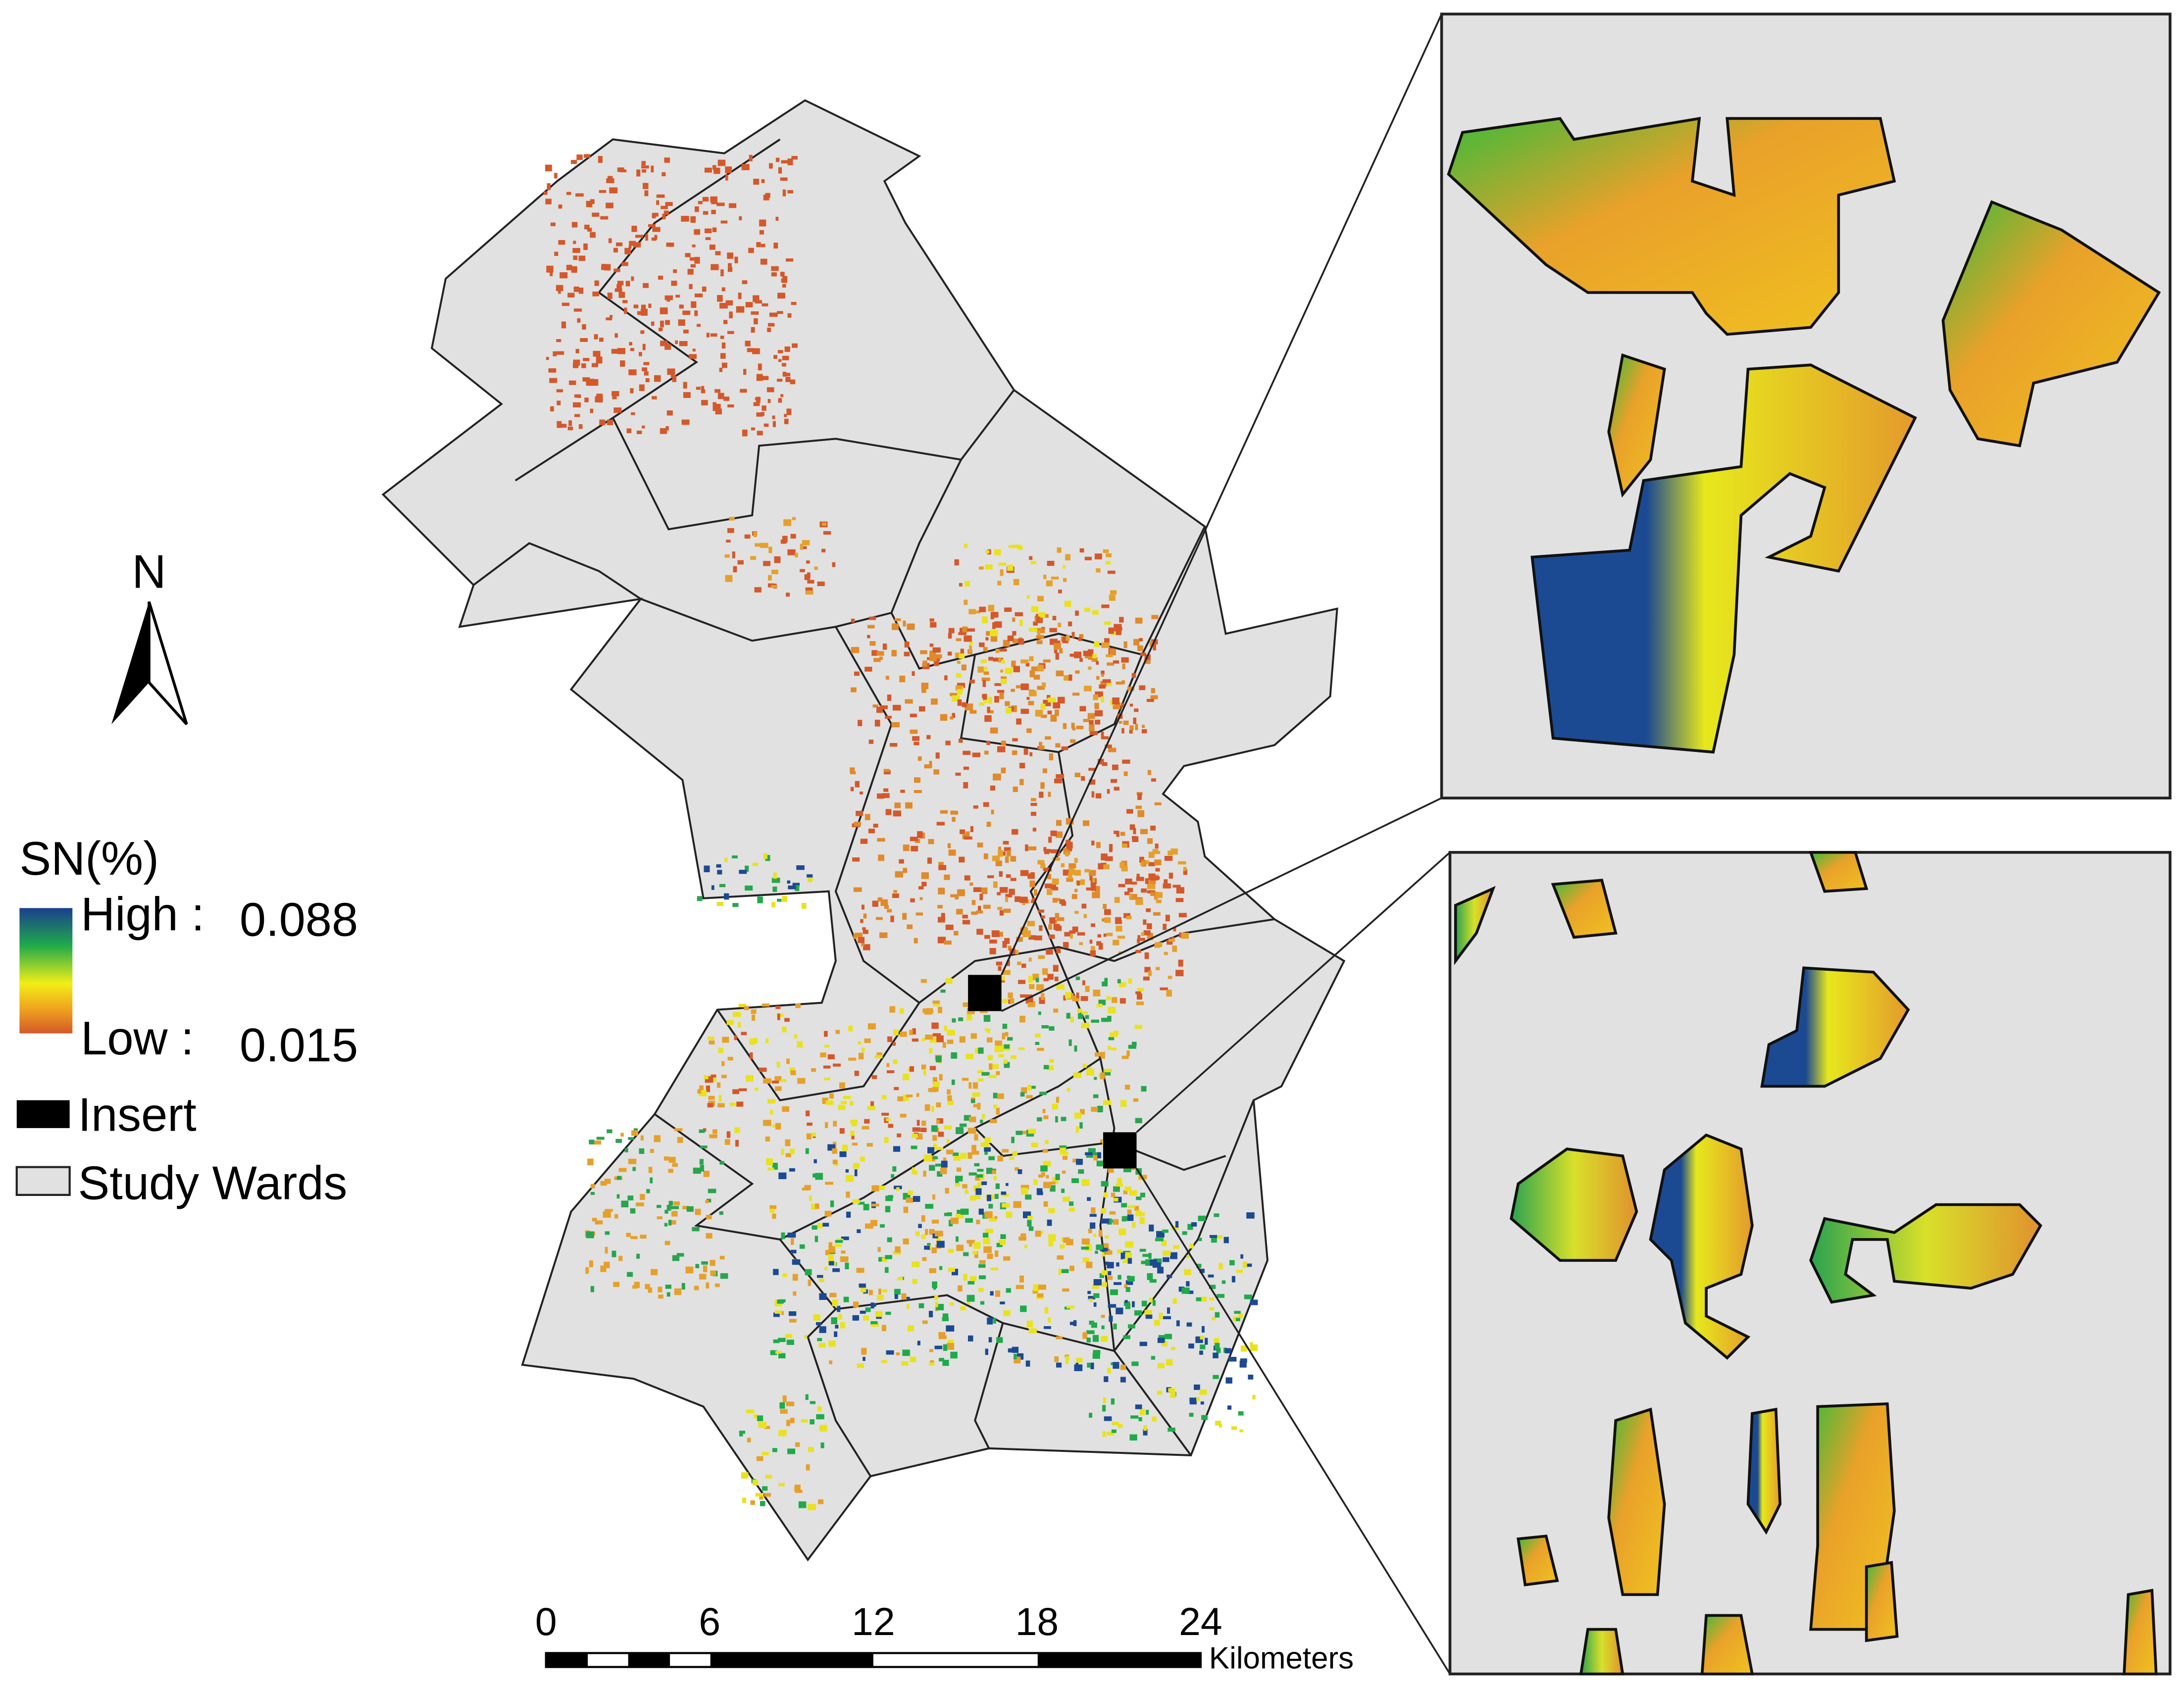  What do you see at coordinates (43, 1114) in the screenshot?
I see `insert-swatch` at bounding box center [43, 1114].